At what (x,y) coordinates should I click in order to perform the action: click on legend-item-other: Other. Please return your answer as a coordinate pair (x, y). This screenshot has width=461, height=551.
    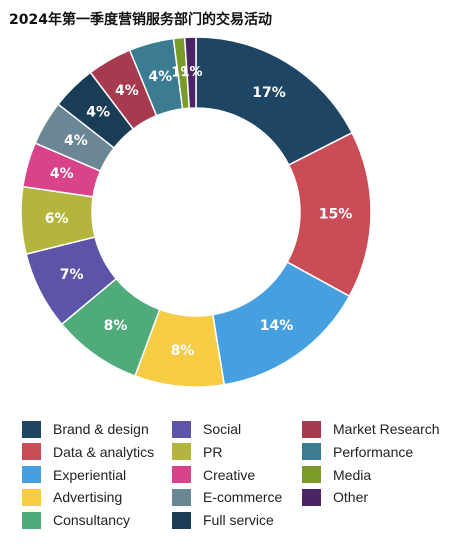
    Looking at the image, I should click on (335, 497).